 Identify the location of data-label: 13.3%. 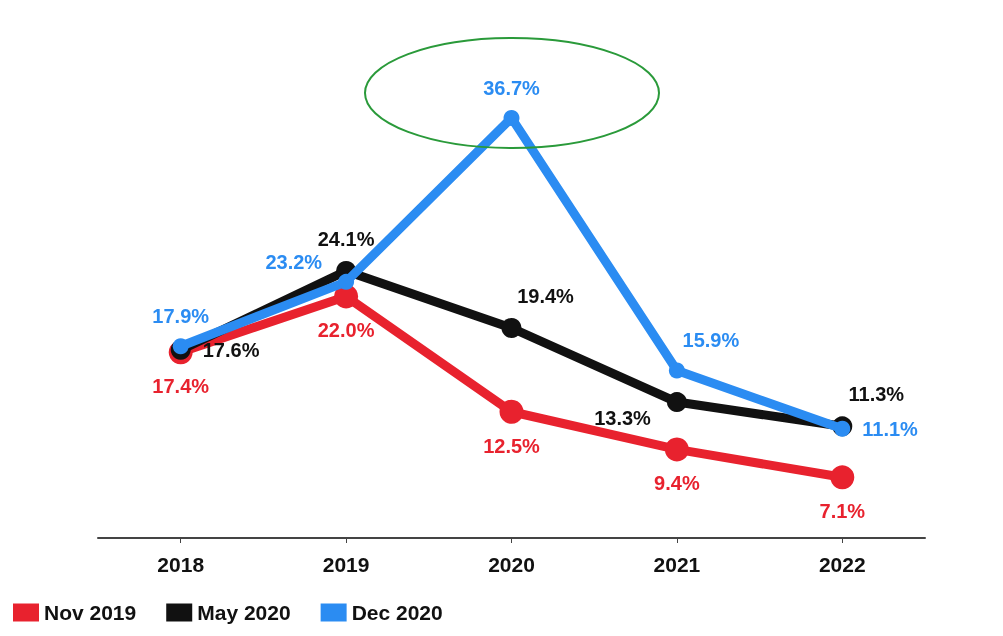
(623, 418).